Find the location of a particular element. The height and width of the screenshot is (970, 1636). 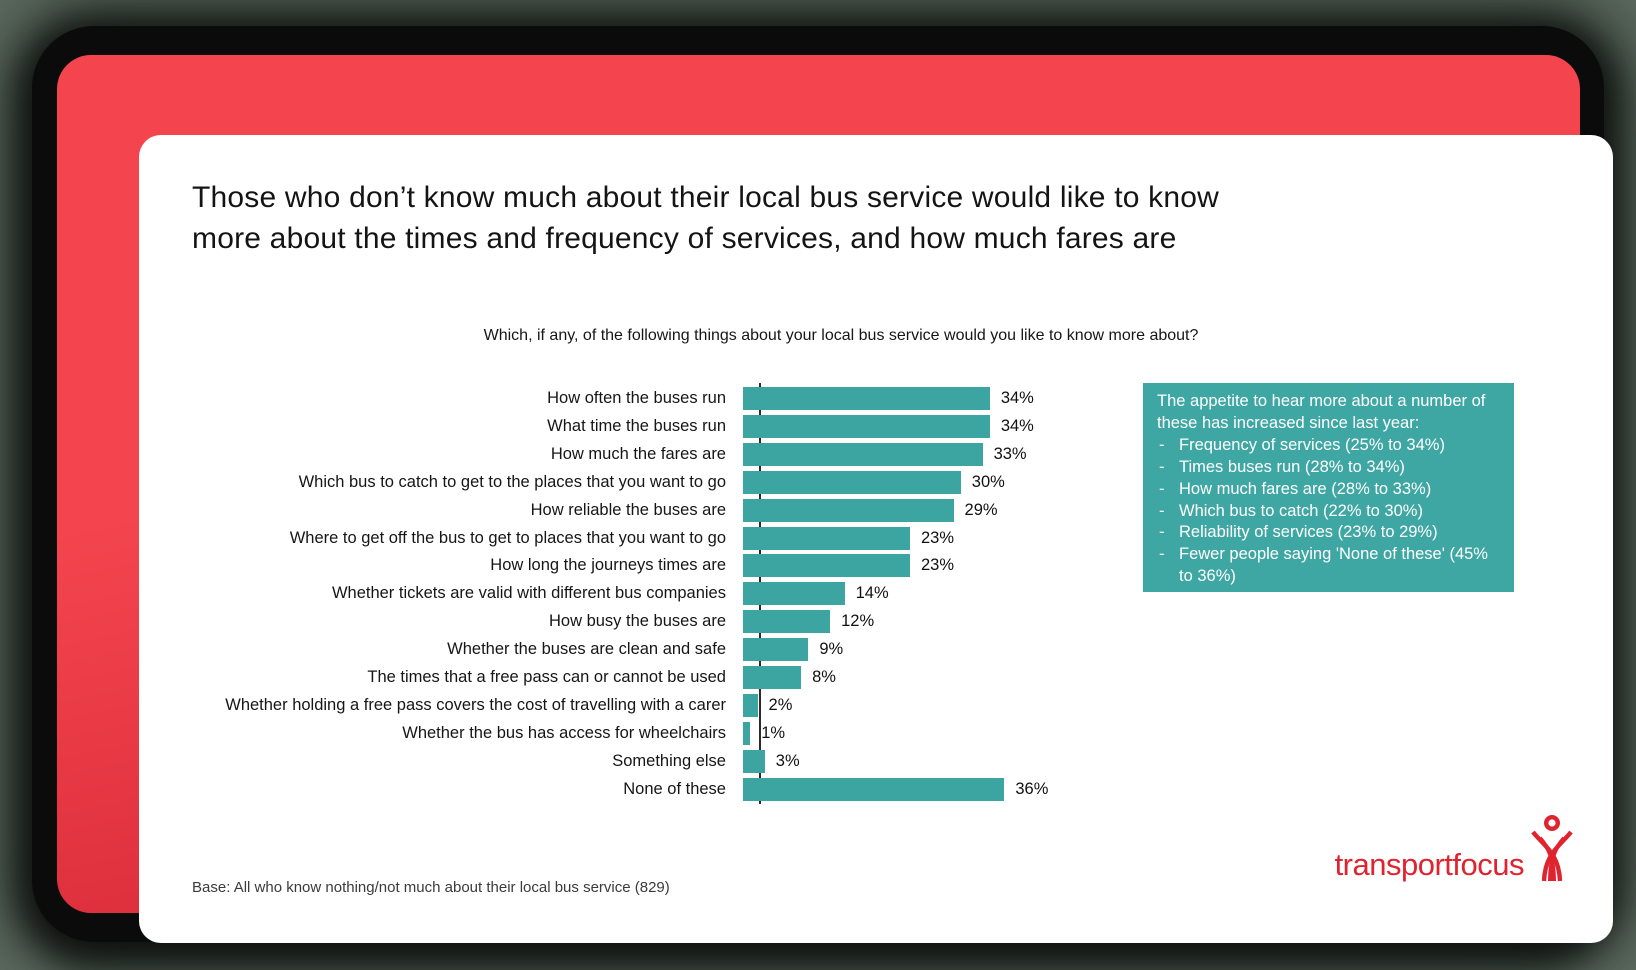

bar-category-label: What time the buses run is located at coordinates (636, 425).